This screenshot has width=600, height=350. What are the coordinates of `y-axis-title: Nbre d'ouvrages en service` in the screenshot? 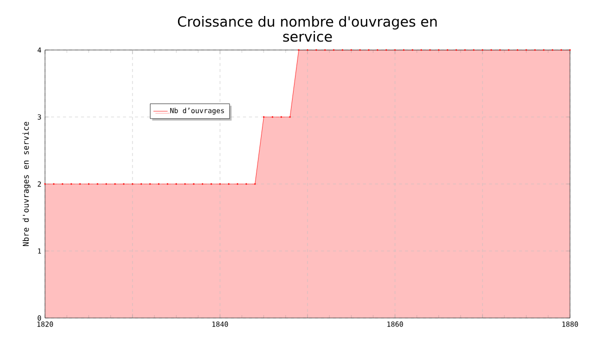 It's located at (26, 184).